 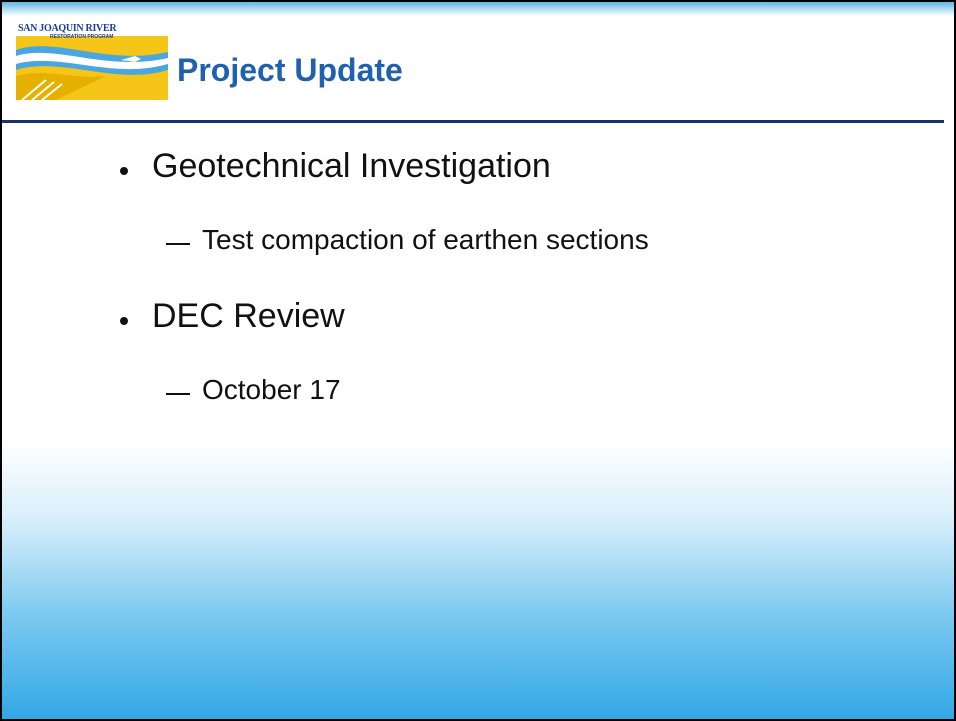 I want to click on title-rule, so click(x=473, y=121).